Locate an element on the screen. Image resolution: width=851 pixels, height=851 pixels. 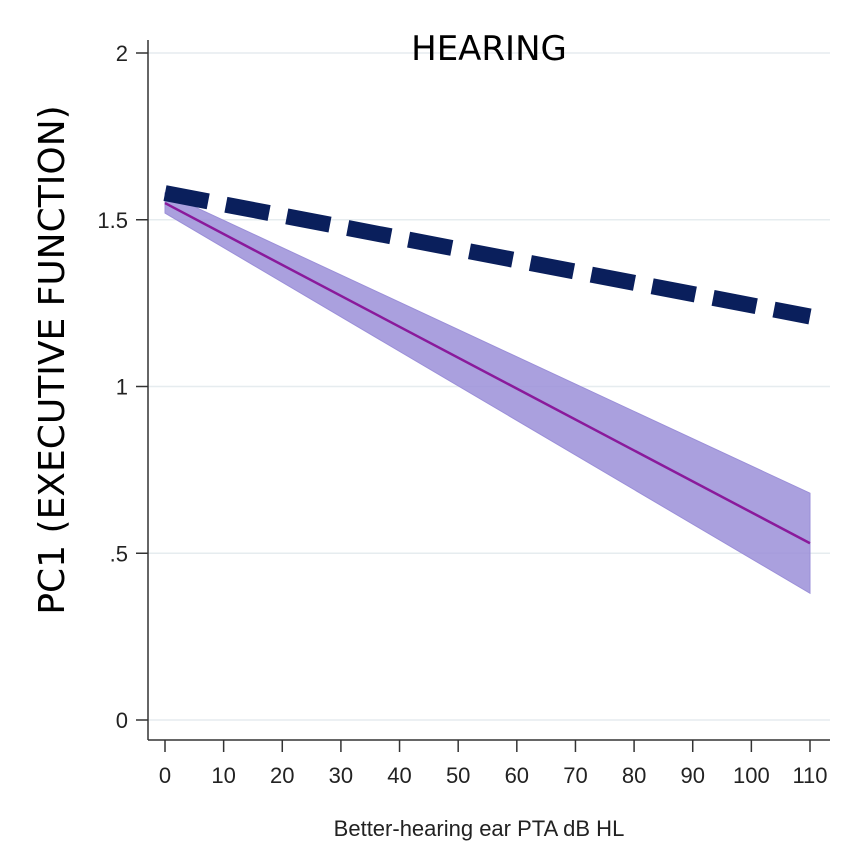
y-tick-label: .5 is located at coordinates (119, 553).